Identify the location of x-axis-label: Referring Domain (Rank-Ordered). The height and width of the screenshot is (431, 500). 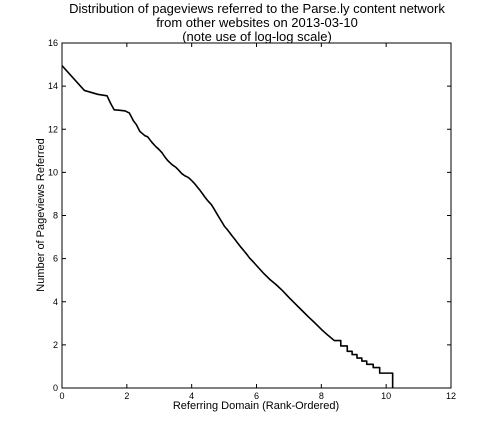
(256, 406).